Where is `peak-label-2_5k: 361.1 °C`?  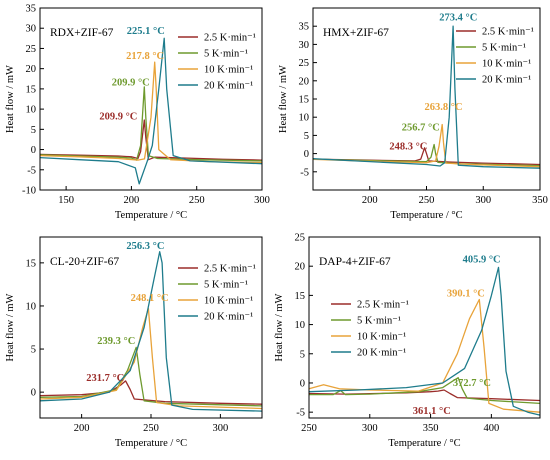
peak-label-2_5k: 361.1 °C is located at coordinates (432, 411).